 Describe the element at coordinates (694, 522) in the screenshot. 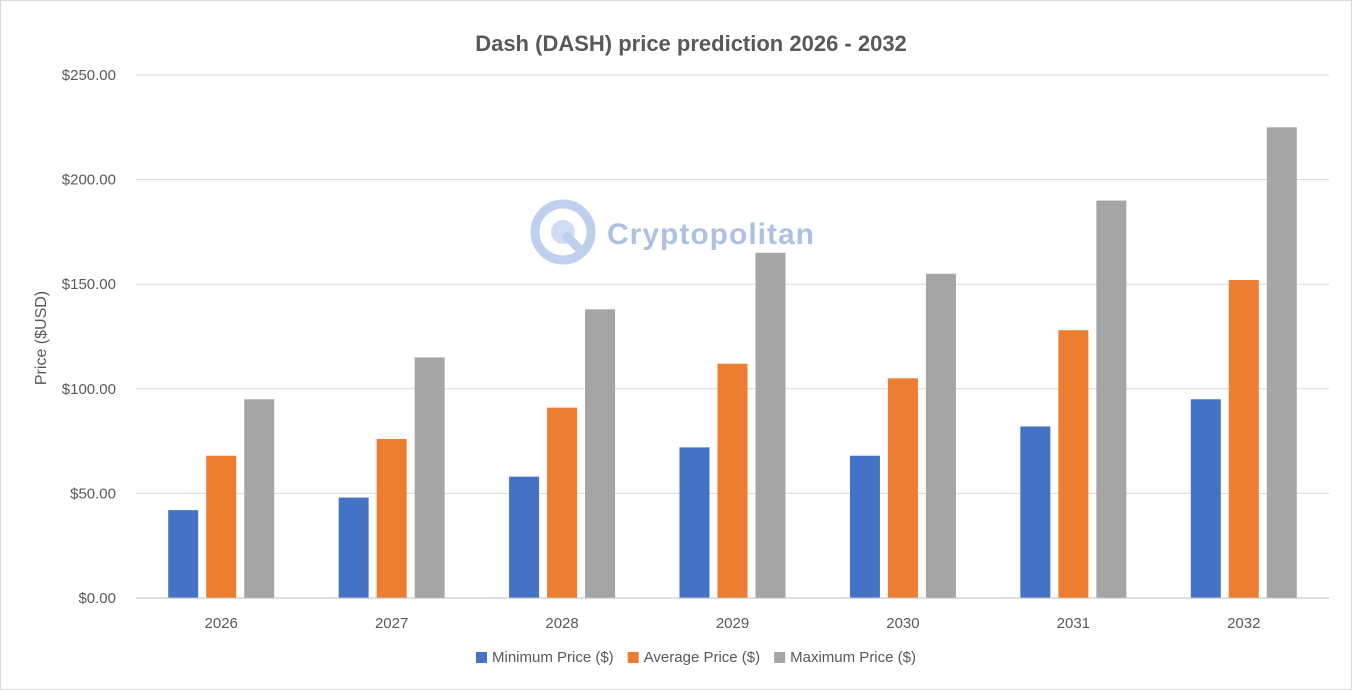

I see `bar-minimum-2029` at that location.